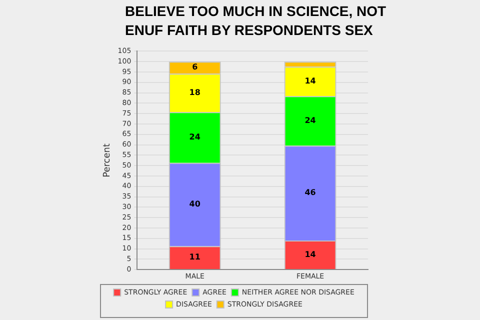  I want to click on chart-title: BELIEVE TOO MUCH IN SCIENCE, NOT ENUF FAITH BY RESPONDENTS SEX, so click(256, 21).